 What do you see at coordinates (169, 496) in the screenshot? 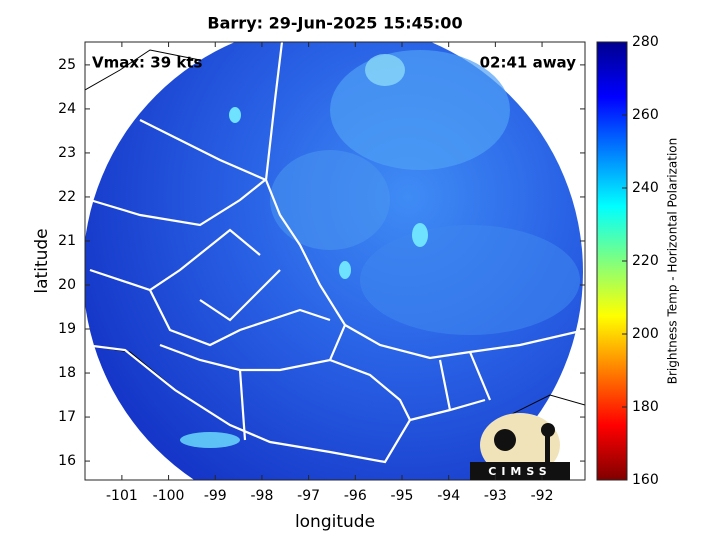
I see `x-tick-label: -100` at bounding box center [169, 496].